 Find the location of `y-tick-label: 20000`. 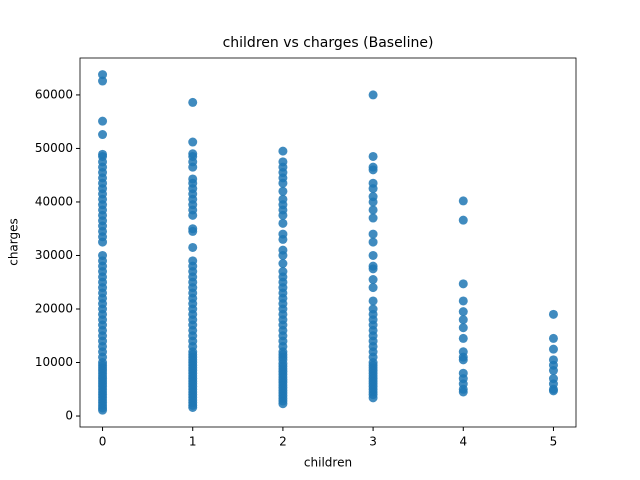

y-tick-label: 20000 is located at coordinates (54, 308).